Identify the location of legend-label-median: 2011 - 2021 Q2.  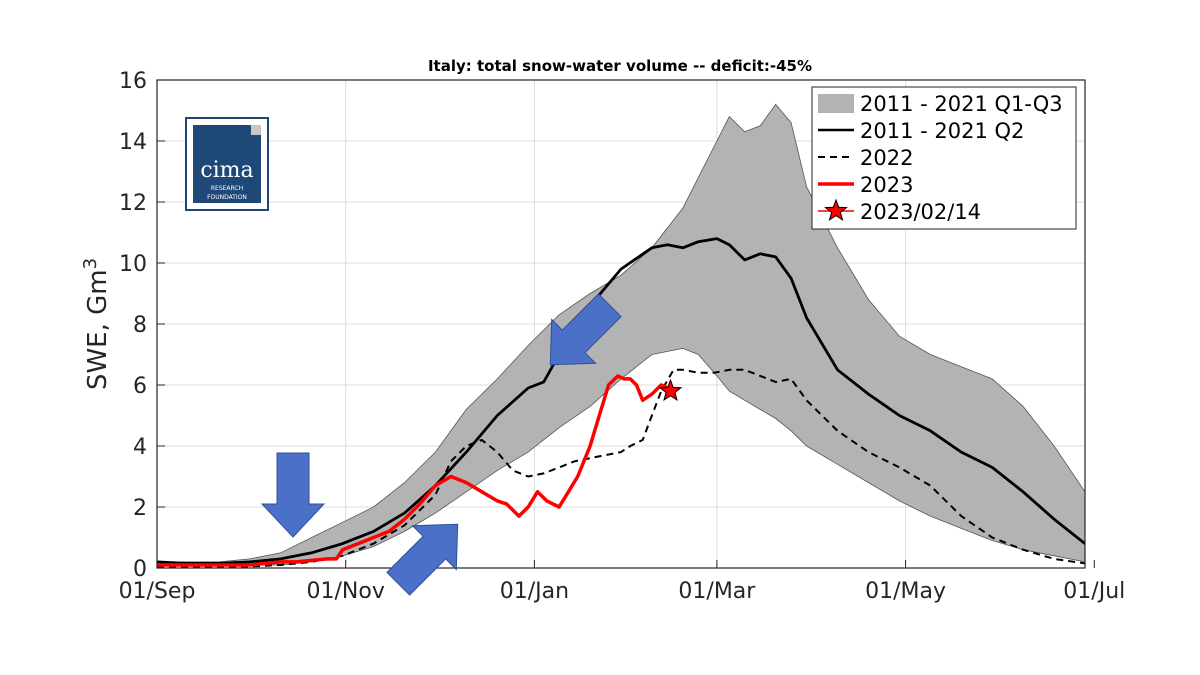
(942, 131).